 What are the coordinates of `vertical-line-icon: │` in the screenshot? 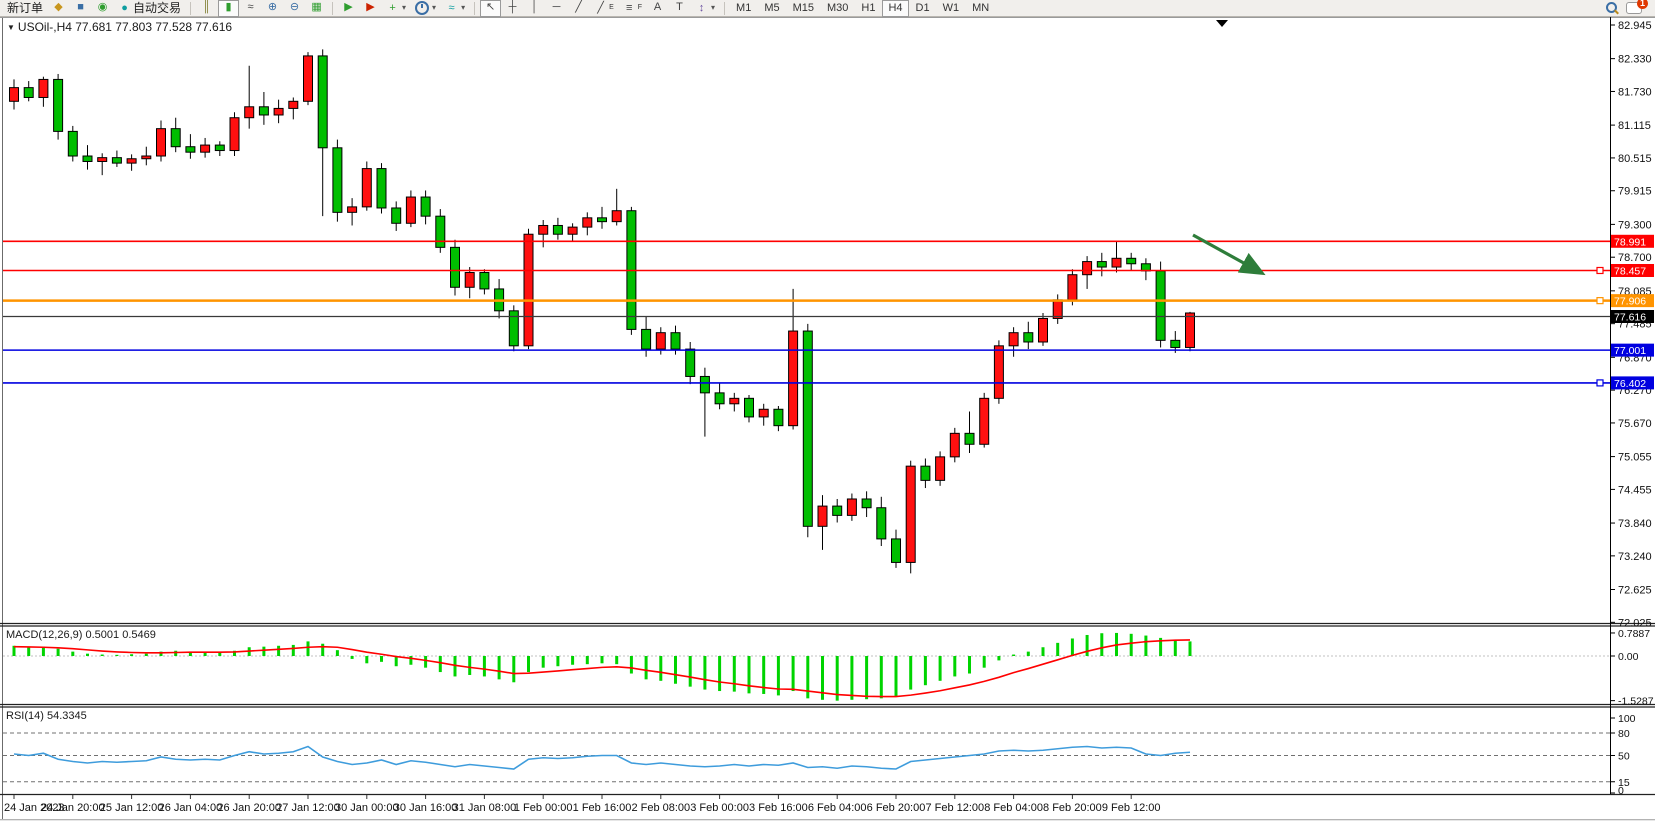 It's located at (535, 6).